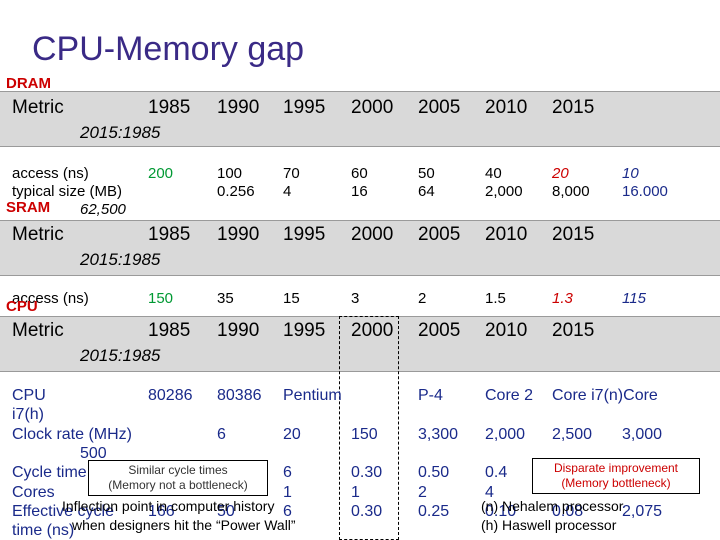 The width and height of the screenshot is (720, 540). What do you see at coordinates (506, 234) in the screenshot?
I see `sram-year-2010: 2010` at bounding box center [506, 234].